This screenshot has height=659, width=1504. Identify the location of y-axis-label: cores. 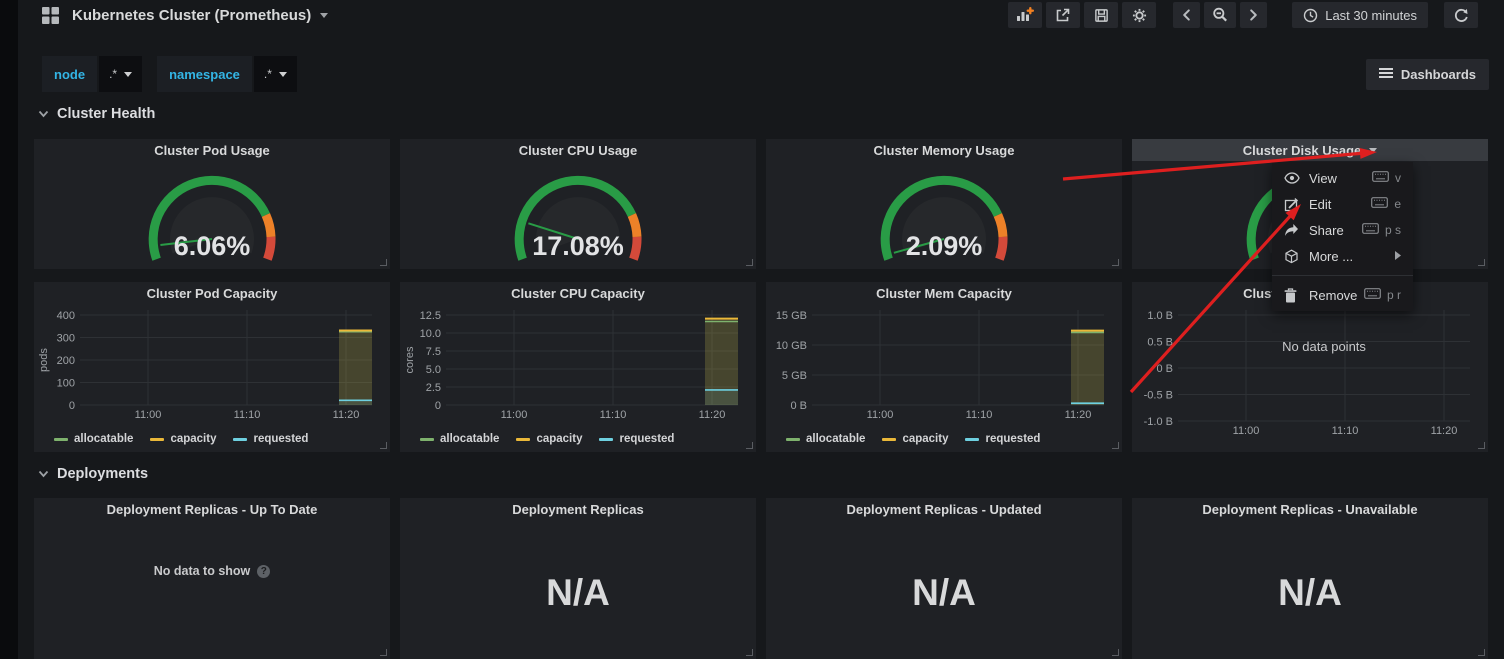
(410, 359).